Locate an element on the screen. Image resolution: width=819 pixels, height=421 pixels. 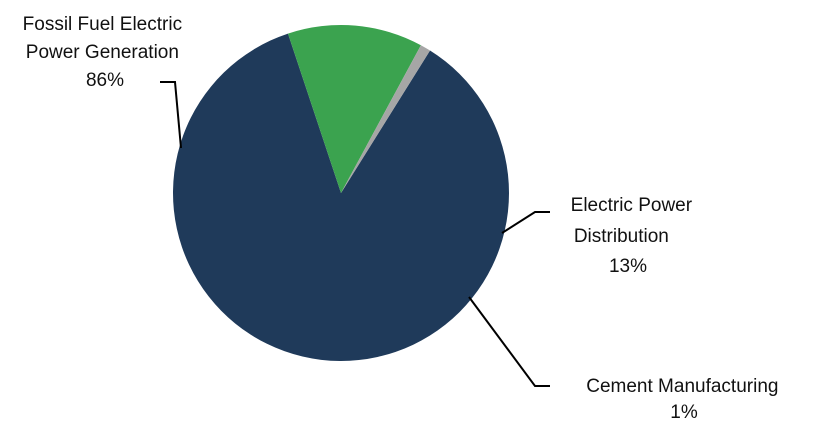
slice-label-electric-distribution-line-1: Electric Power is located at coordinates (632, 205).